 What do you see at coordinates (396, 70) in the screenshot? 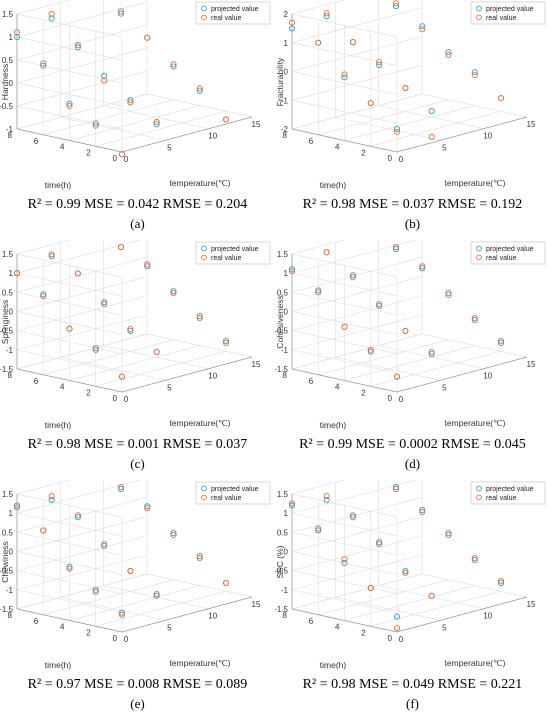
I see `series-real` at bounding box center [396, 70].